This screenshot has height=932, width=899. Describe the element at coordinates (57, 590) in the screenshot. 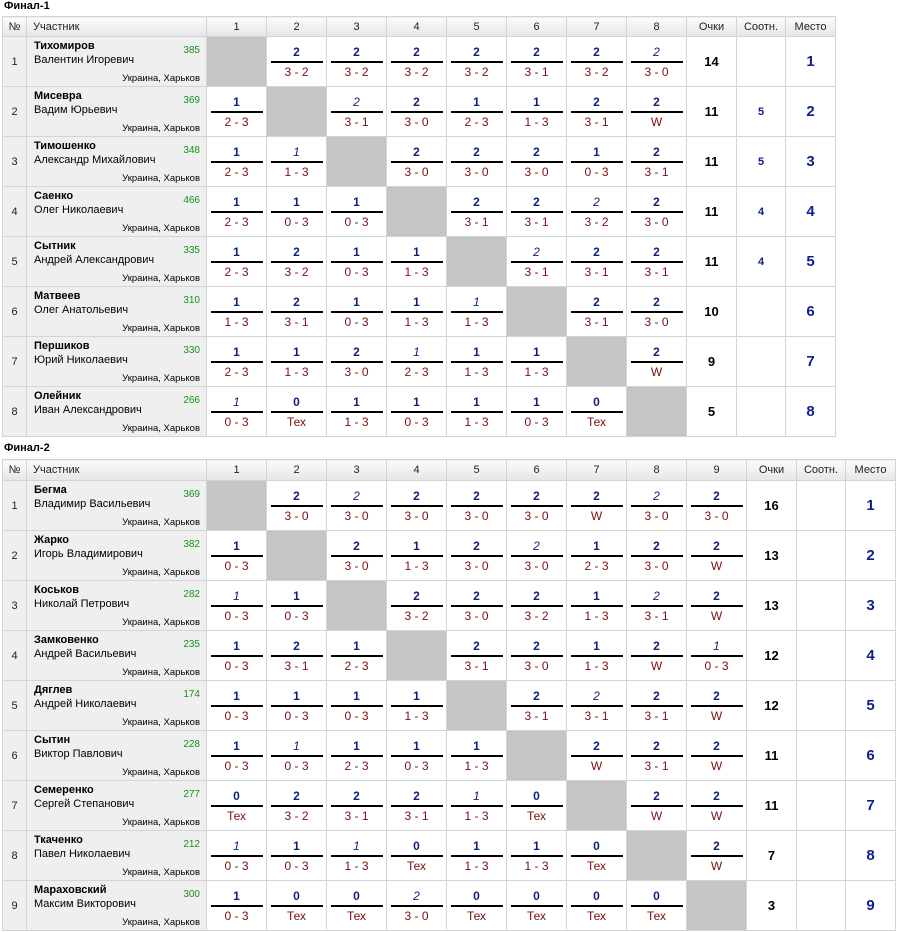

I see `player-surname: Коськов` at that location.